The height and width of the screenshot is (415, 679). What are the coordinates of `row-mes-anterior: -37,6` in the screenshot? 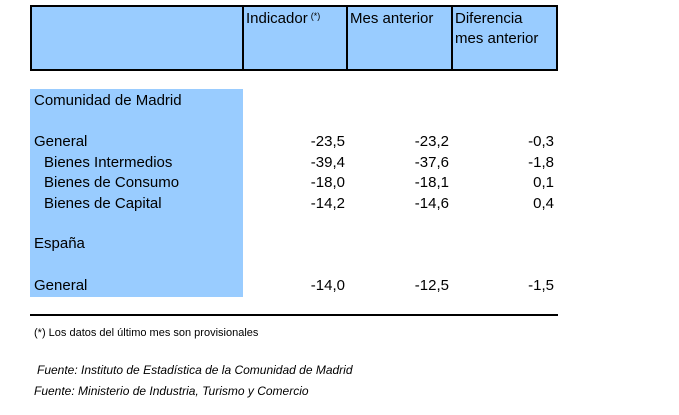 It's located at (431, 162).